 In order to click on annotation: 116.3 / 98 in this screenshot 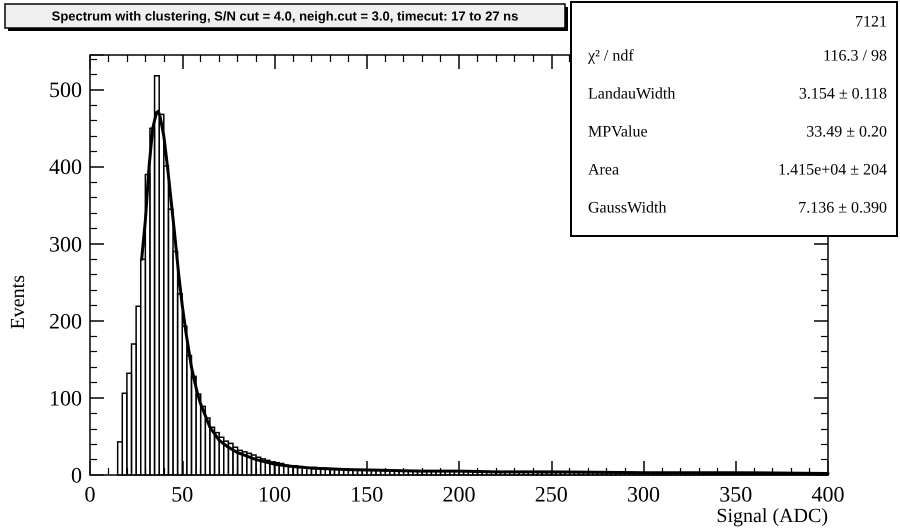, I will do `click(855, 56)`.